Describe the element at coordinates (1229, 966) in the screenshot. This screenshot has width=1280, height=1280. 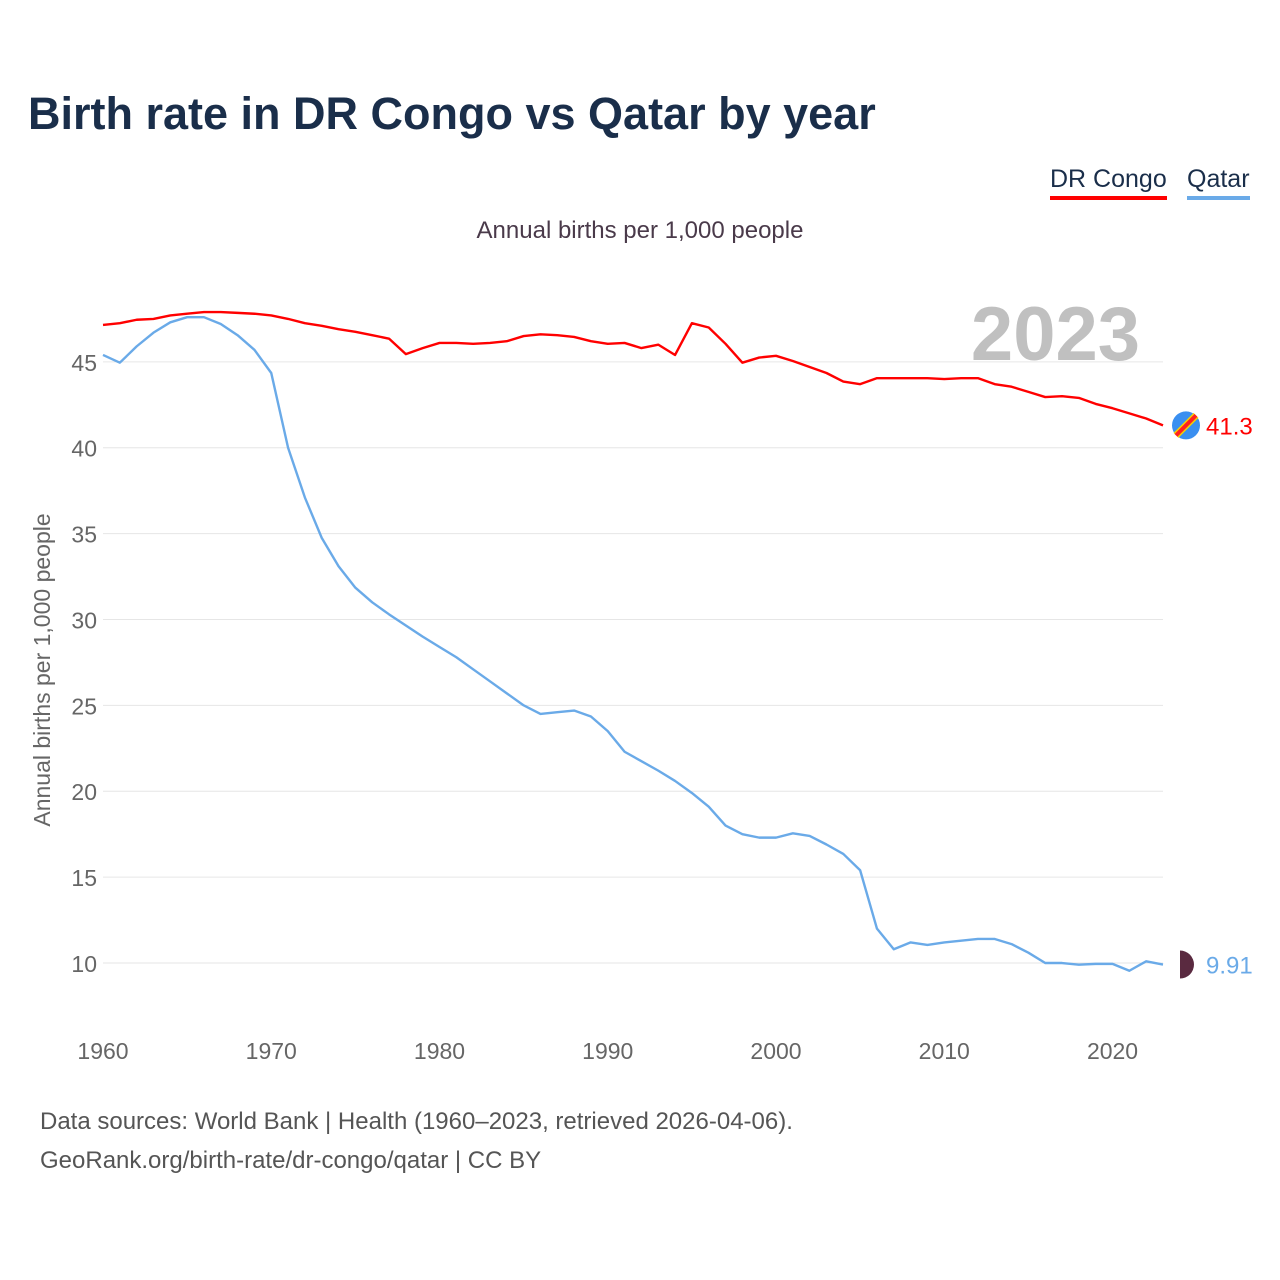
I see `end-value-label: 9.91` at that location.